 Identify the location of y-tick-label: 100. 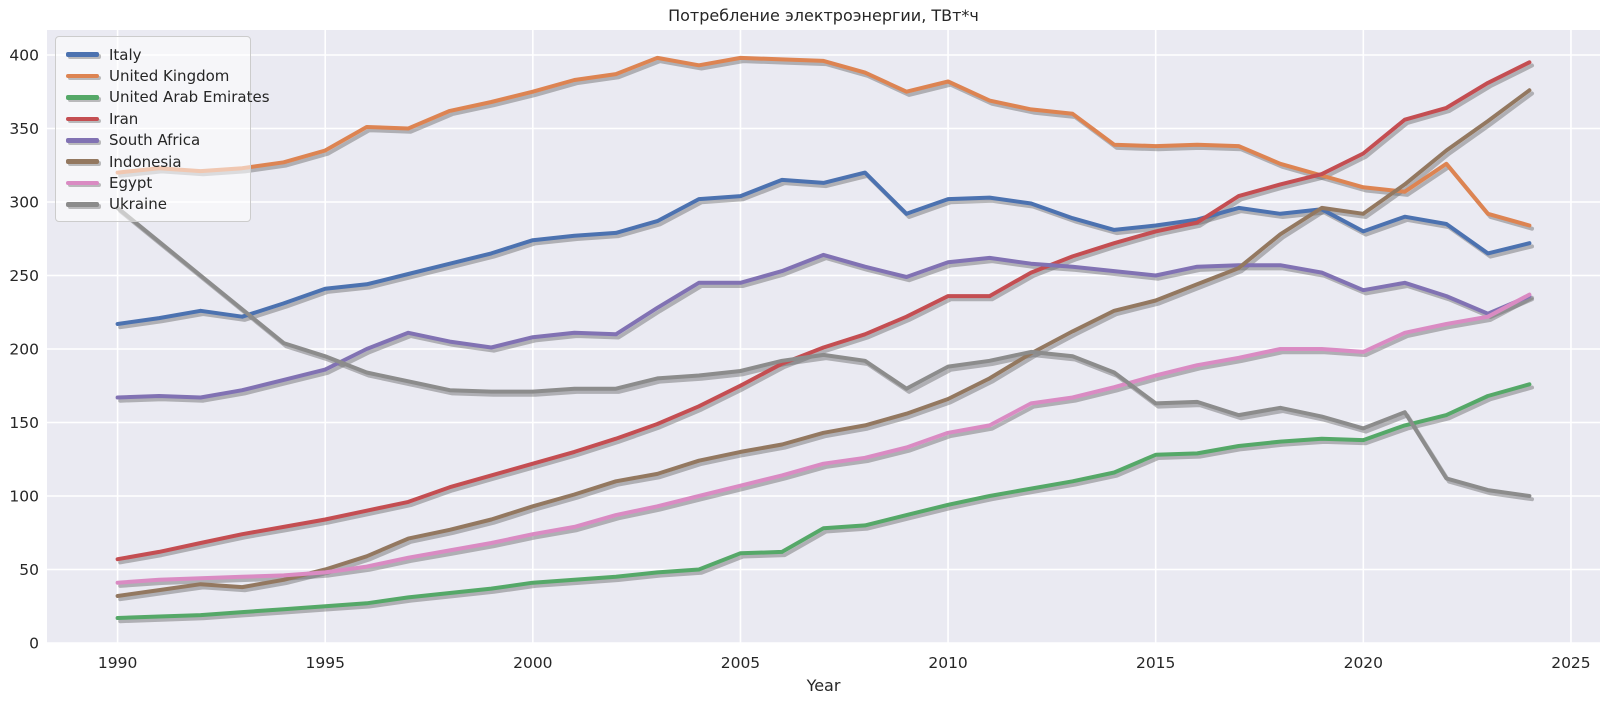
(24, 496).